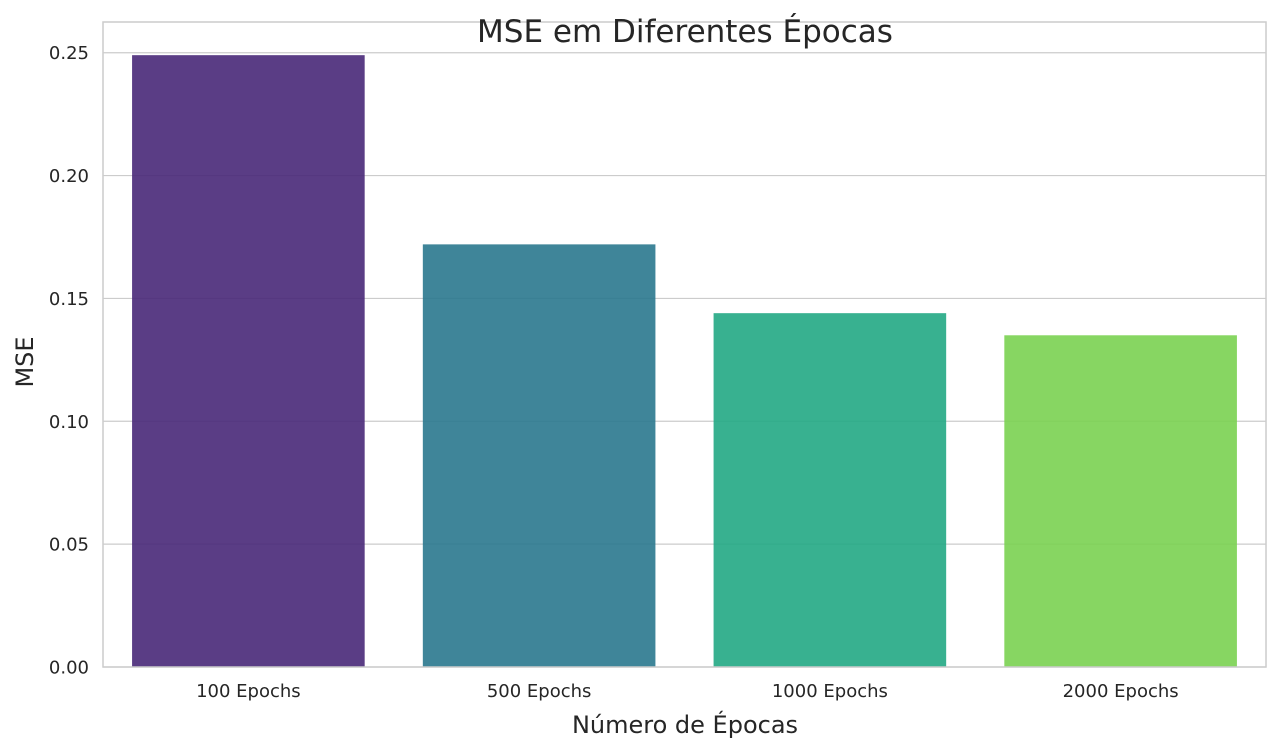  I want to click on x-tick-label: 2000 Epochs, so click(1121, 691).